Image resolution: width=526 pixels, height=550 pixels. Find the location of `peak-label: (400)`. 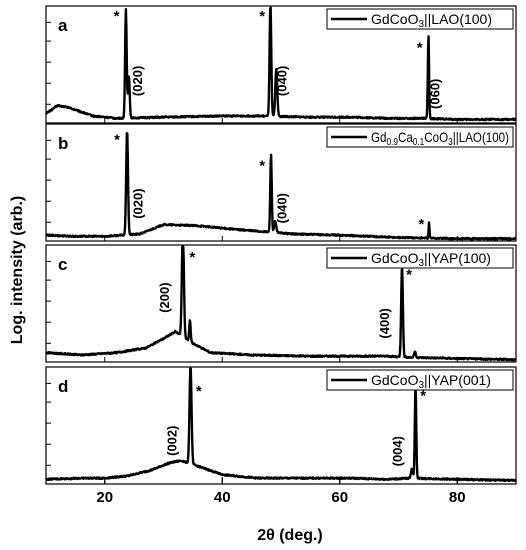

peak-label: (400) is located at coordinates (384, 323).